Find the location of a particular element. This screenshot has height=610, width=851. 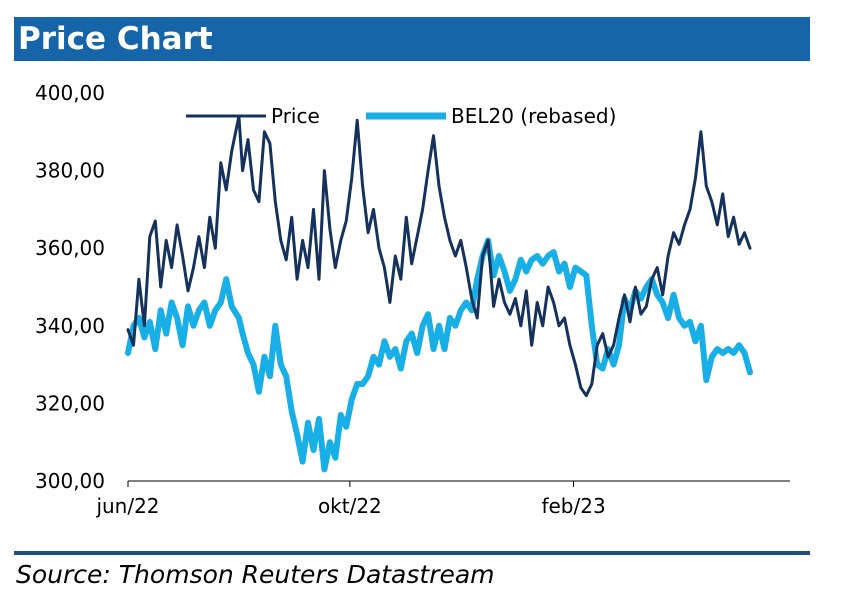

y-tick-label: 340,00 is located at coordinates (70, 326).